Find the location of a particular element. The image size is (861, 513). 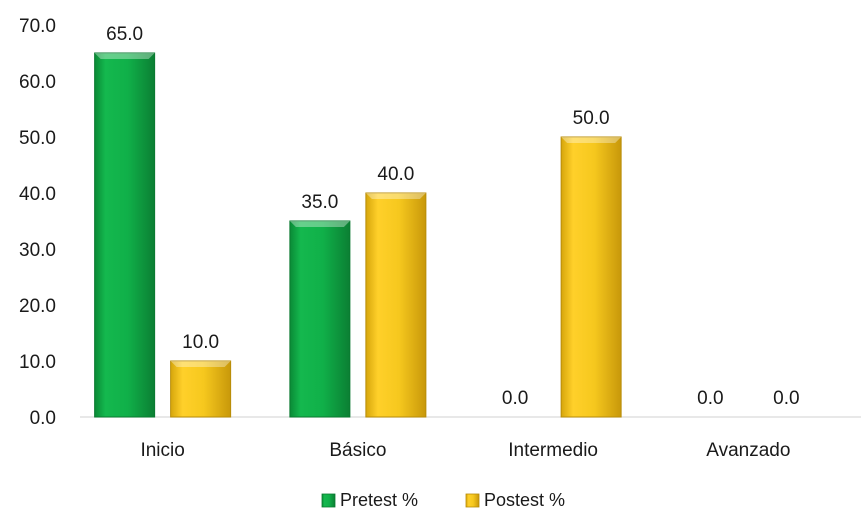

data-label-pretest-2: 0.0 is located at coordinates (515, 398).